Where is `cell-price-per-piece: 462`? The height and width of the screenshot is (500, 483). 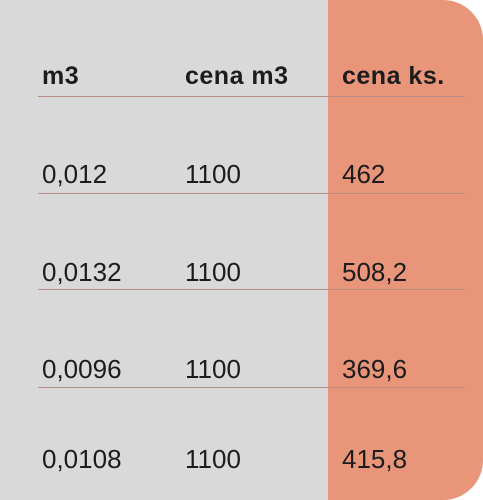 cell-price-per-piece: 462 is located at coordinates (364, 174).